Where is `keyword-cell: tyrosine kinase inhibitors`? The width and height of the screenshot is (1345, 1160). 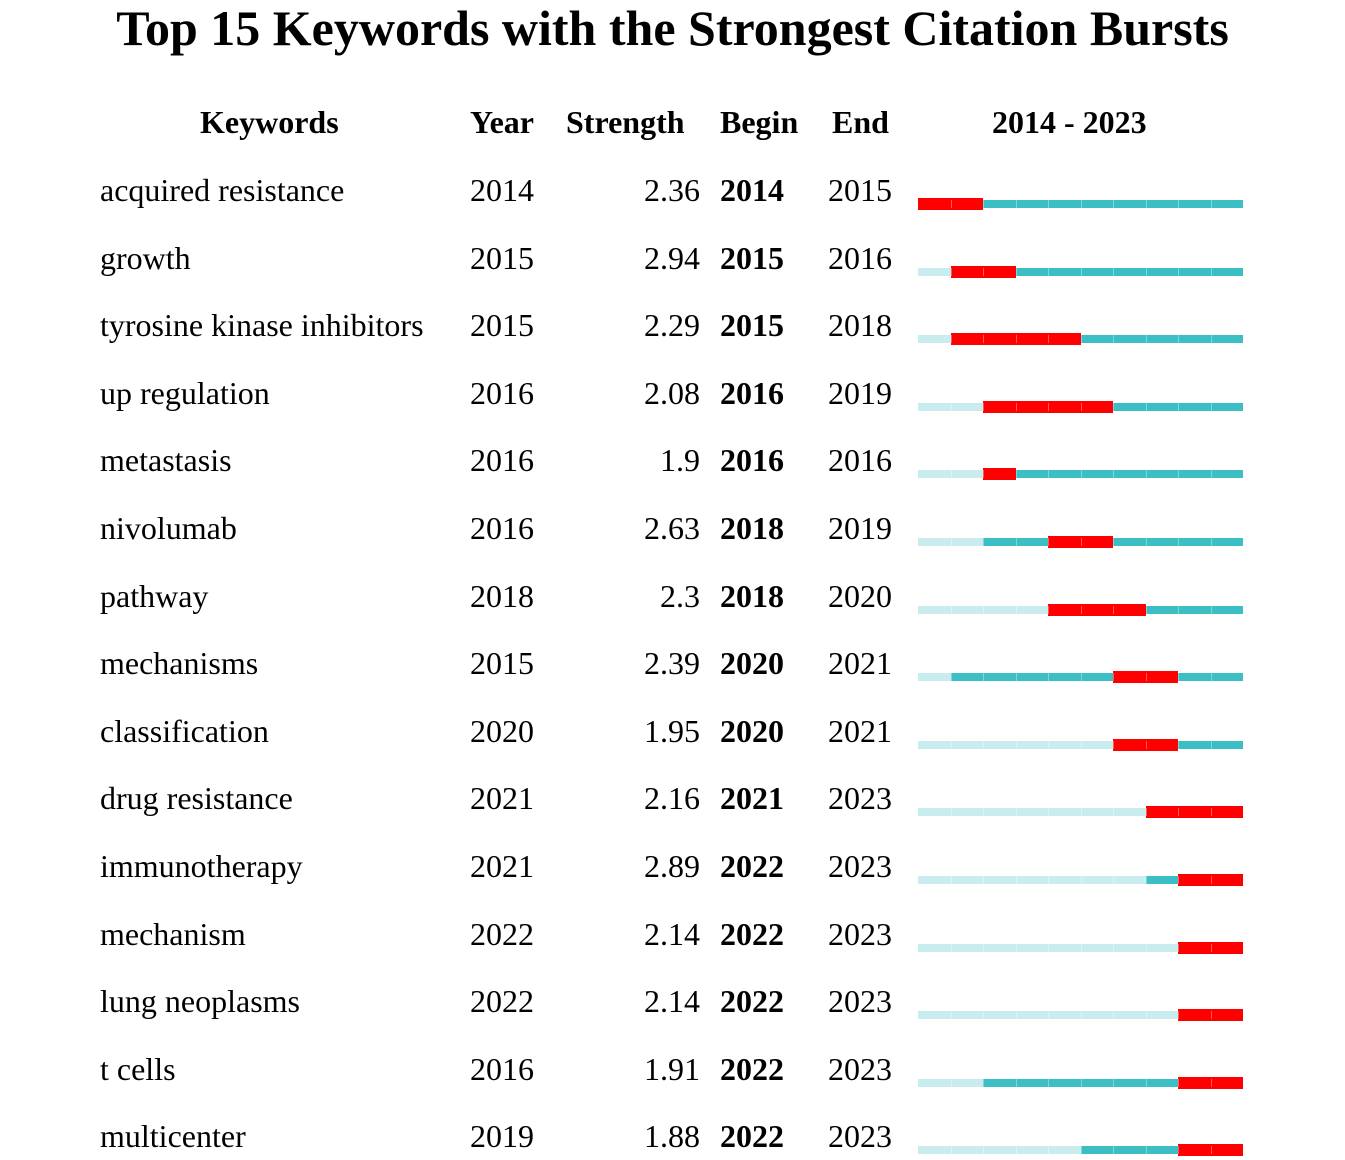 keyword-cell: tyrosine kinase inhibitors is located at coordinates (262, 325).